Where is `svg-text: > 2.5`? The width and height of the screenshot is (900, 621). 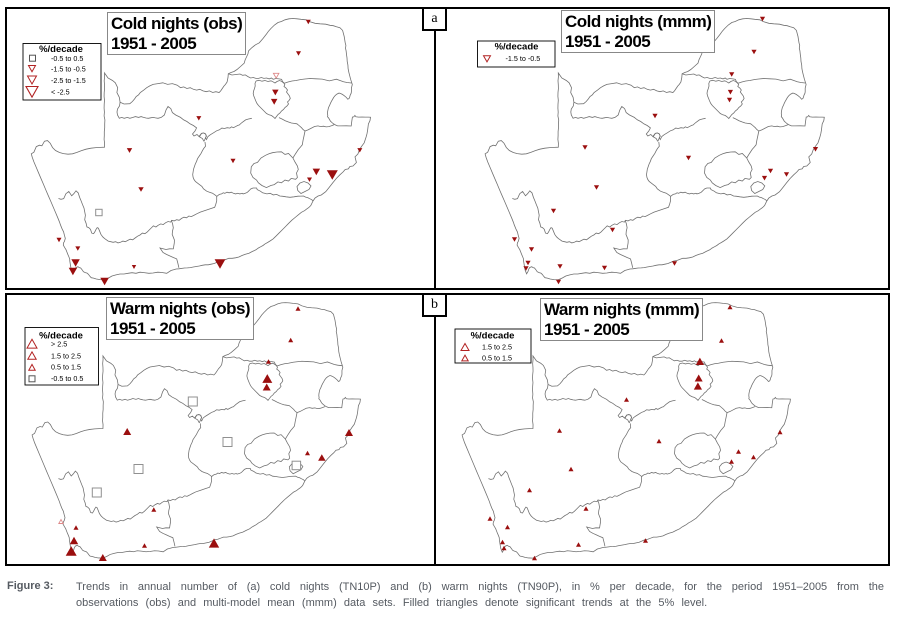 svg-text: > 2.5 is located at coordinates (59, 344).